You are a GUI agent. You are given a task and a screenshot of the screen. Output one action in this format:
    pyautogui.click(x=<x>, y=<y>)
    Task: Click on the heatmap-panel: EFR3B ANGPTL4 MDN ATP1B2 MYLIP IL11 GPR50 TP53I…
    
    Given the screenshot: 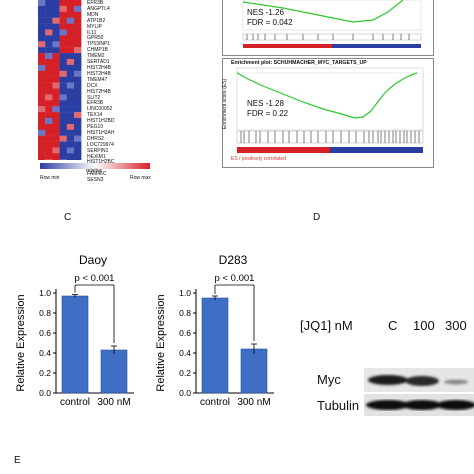 What is the action you would take?
    pyautogui.click(x=80, y=95)
    